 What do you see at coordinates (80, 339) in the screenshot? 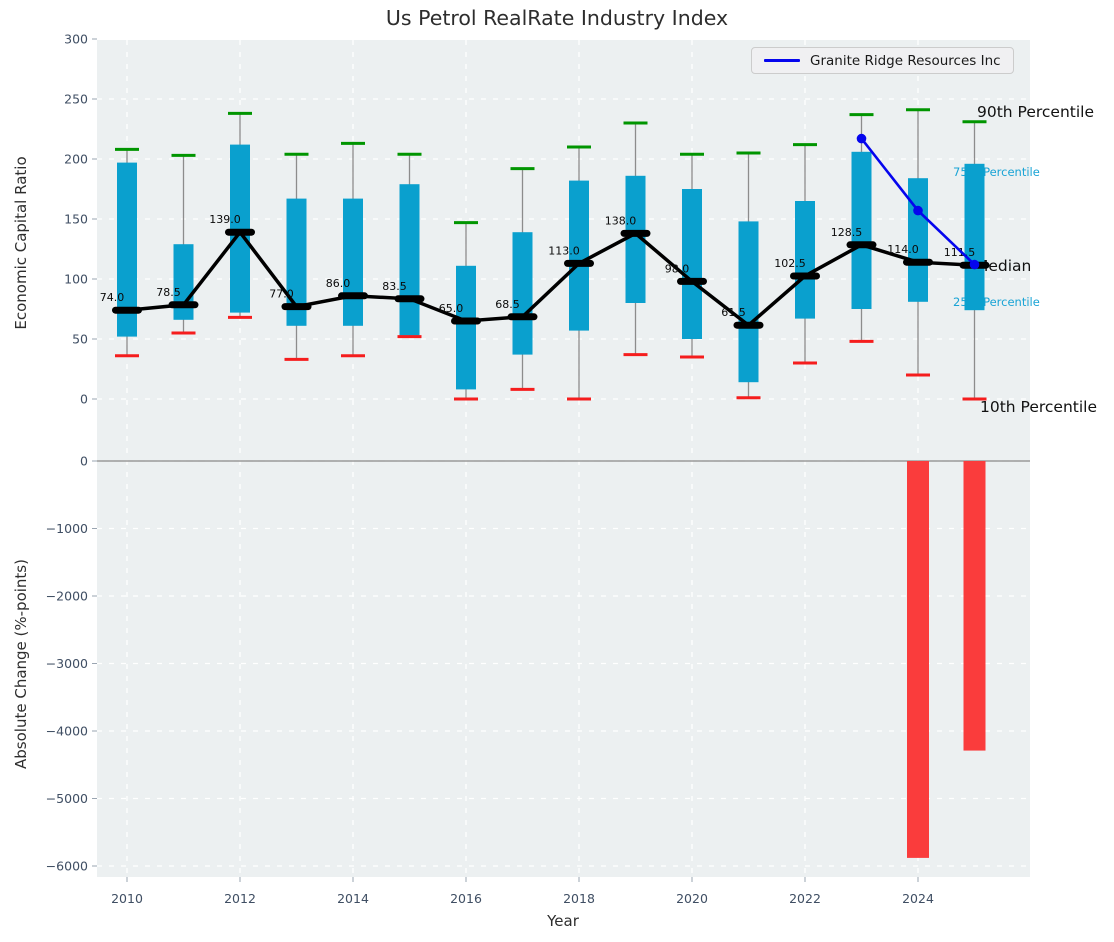
I see `y-tick-label-top: 50` at bounding box center [80, 339].